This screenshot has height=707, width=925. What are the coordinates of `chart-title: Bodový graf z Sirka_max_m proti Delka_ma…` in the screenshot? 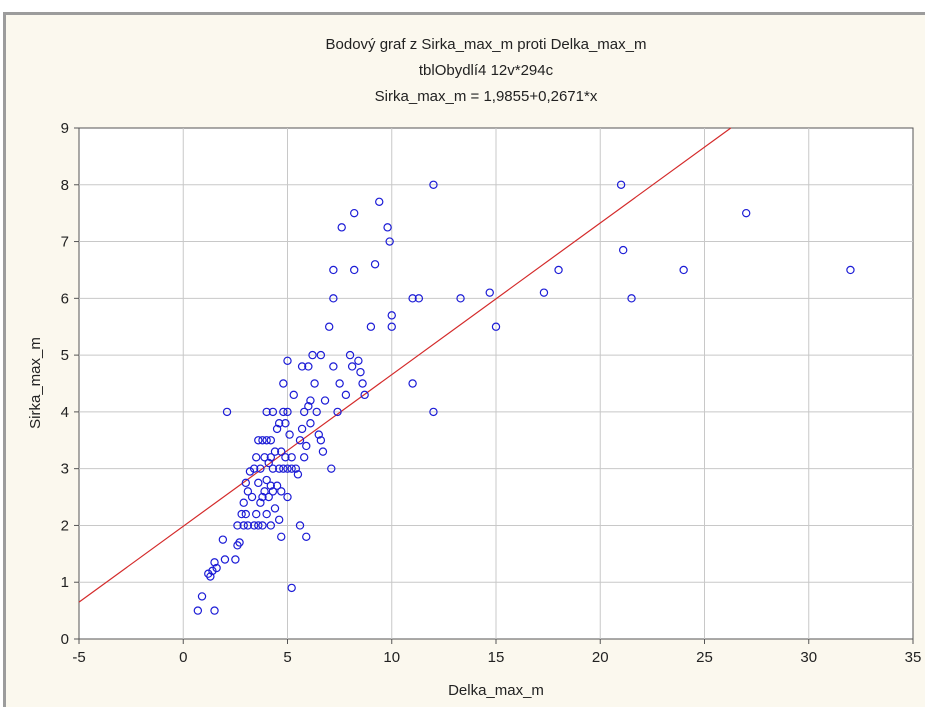 It's located at (486, 44).